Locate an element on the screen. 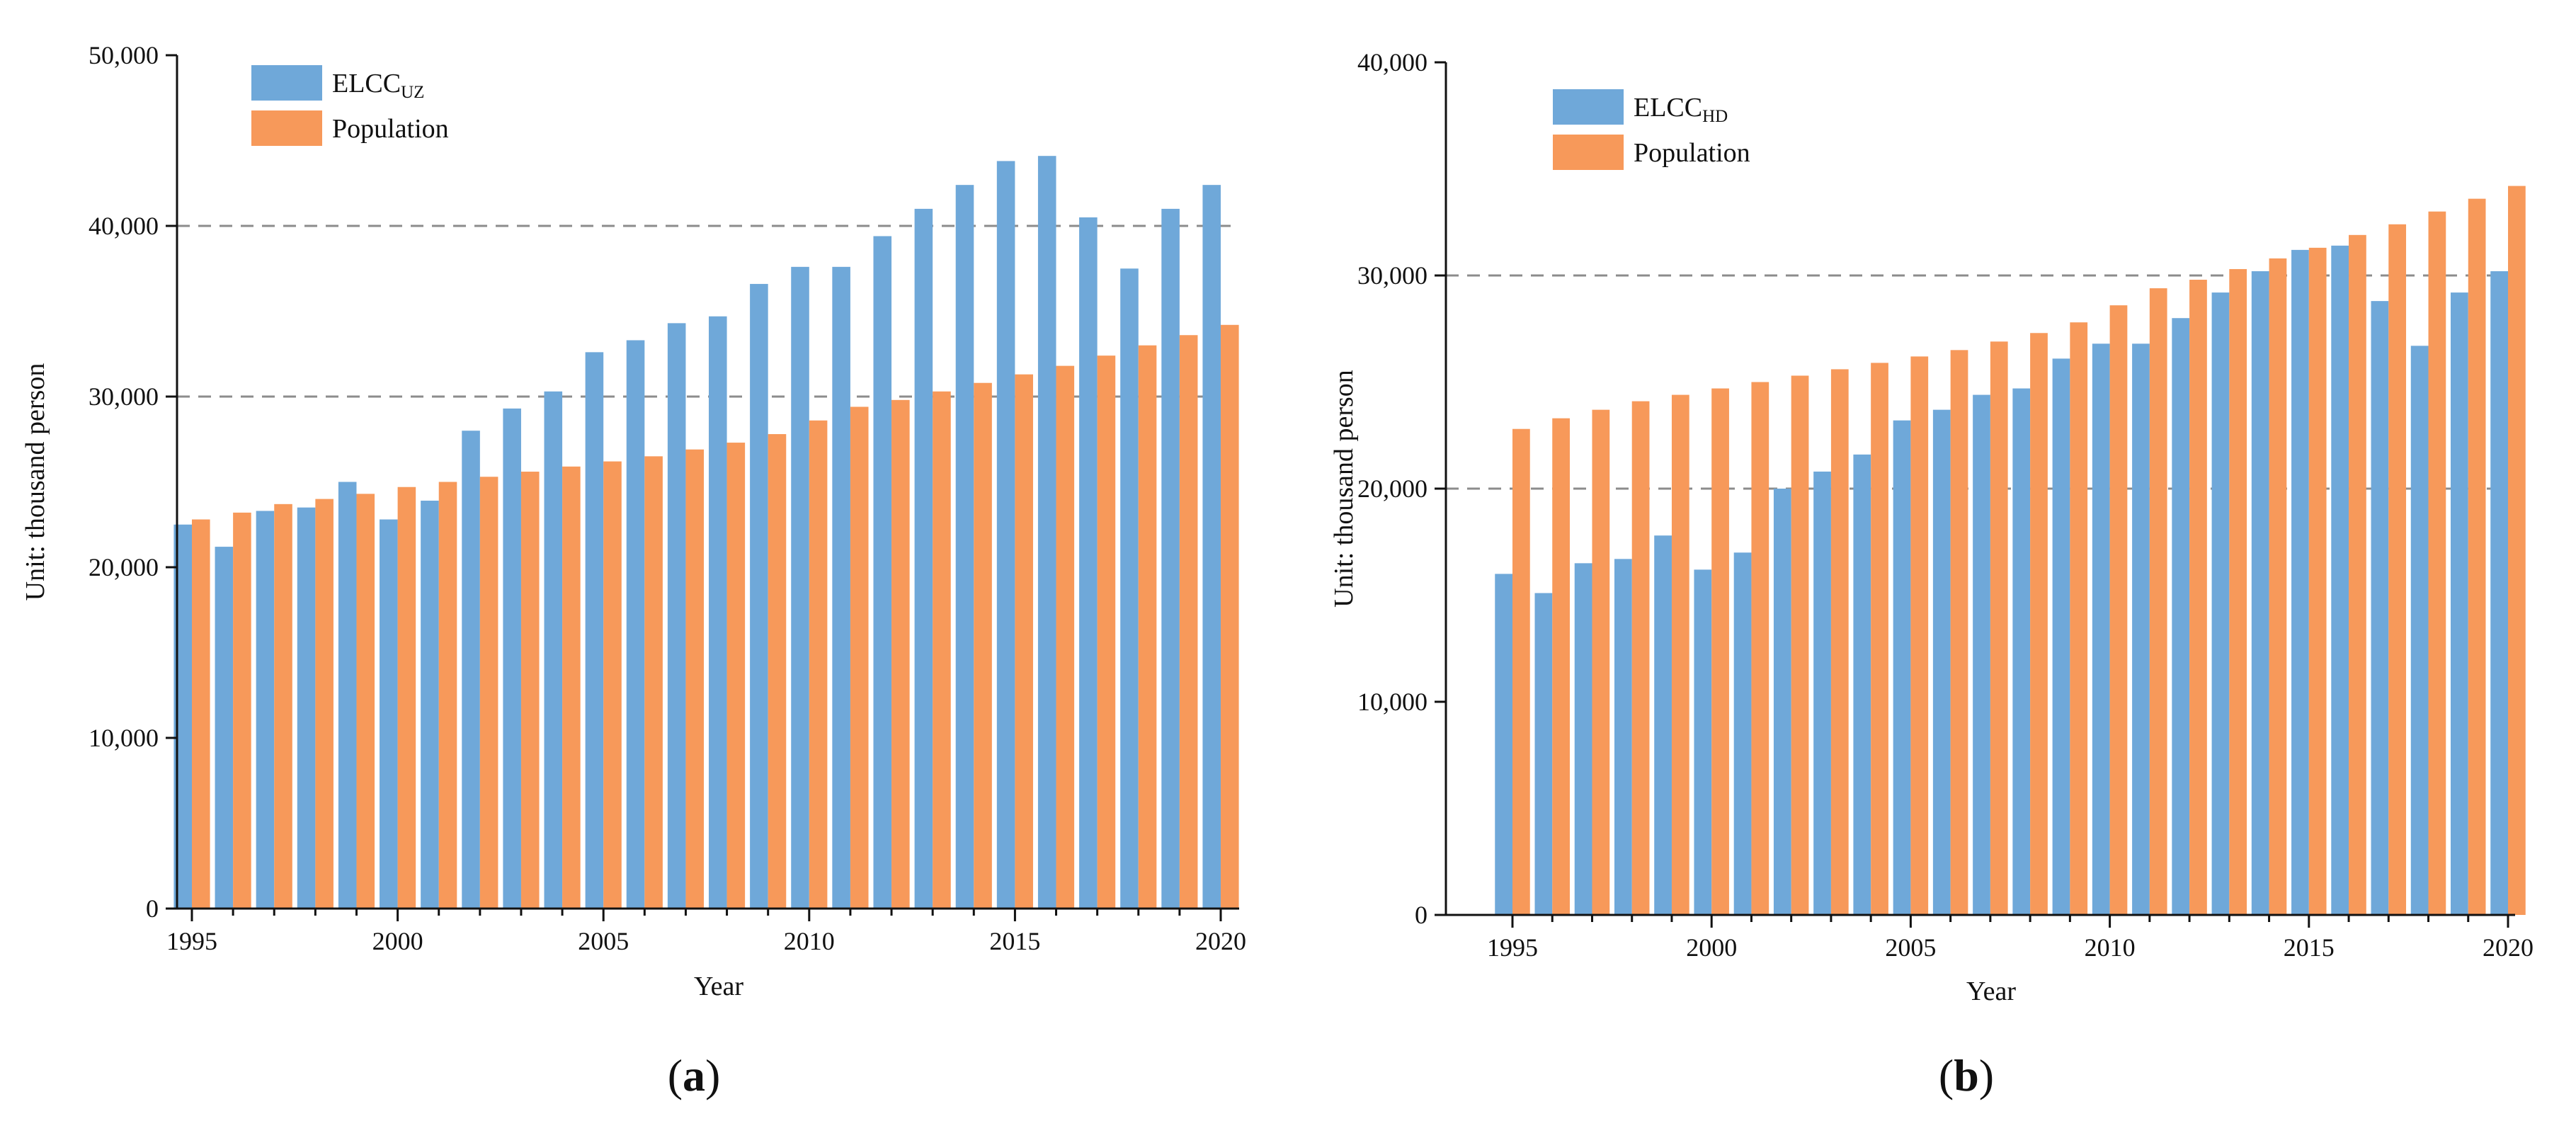 The height and width of the screenshot is (1138, 2576). chart0-x-tick-label: 2020 is located at coordinates (1220, 941).